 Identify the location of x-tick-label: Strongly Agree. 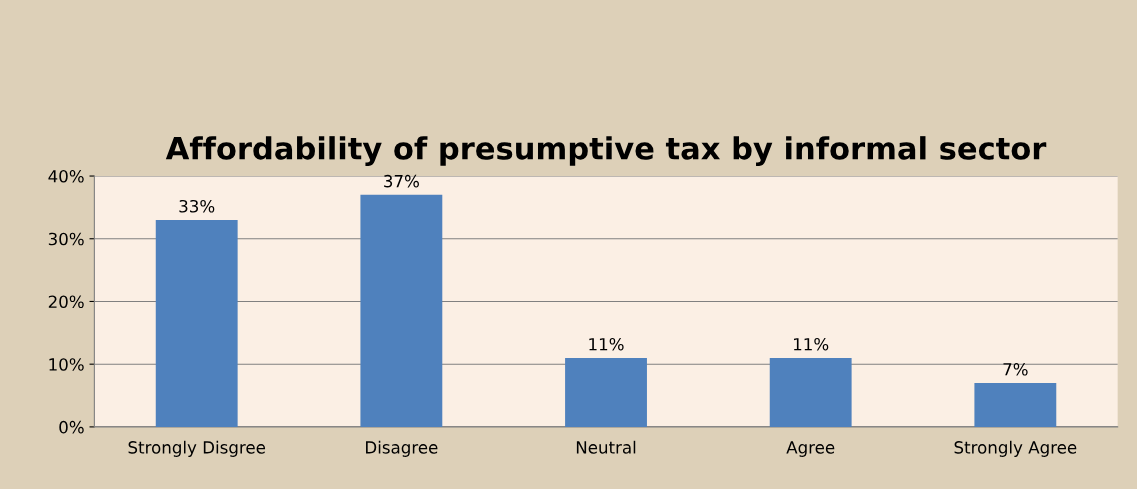
(1015, 448).